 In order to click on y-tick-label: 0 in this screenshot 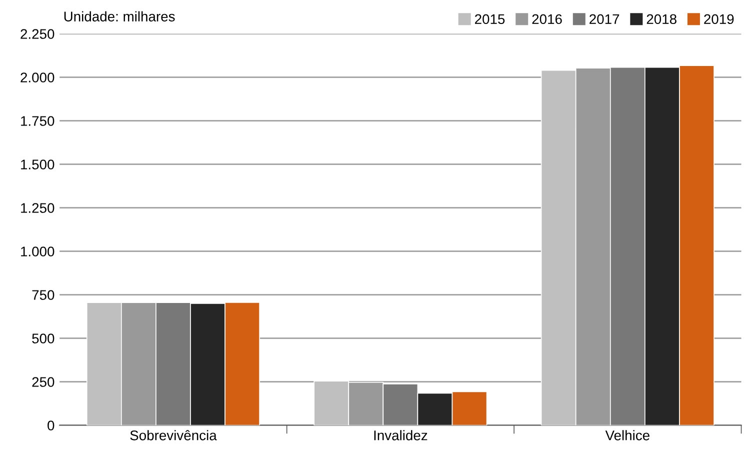, I will do `click(51, 425)`.